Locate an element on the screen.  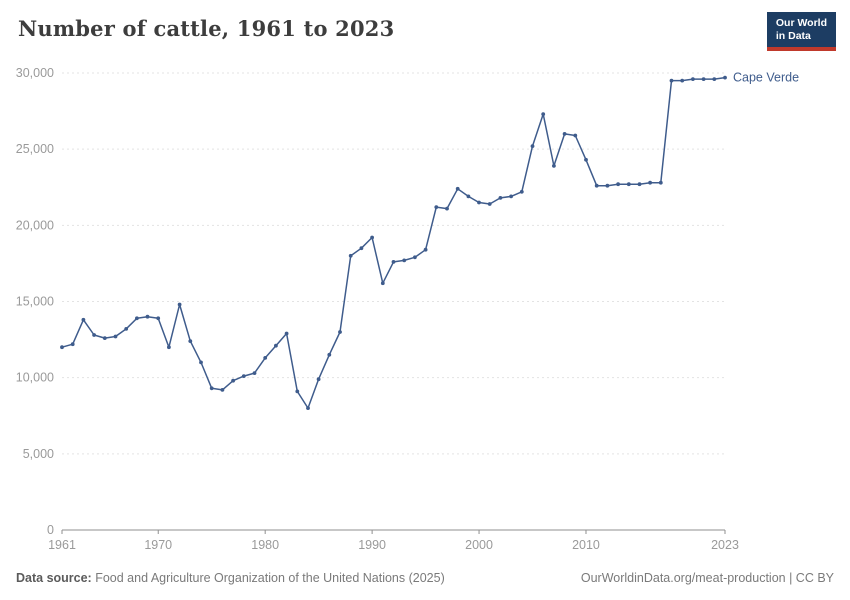
x-tick-label: 2010 is located at coordinates (586, 545).